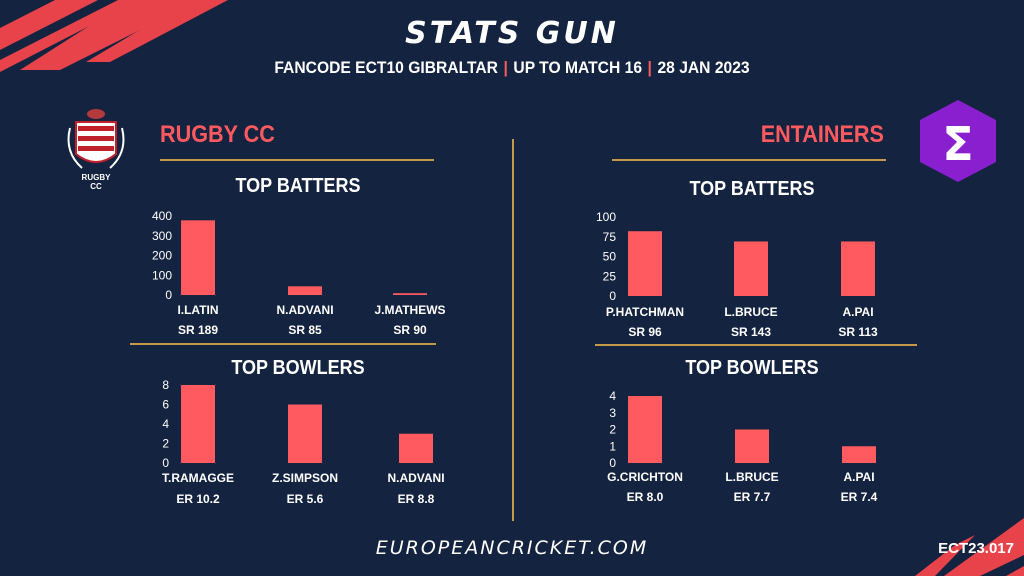 The height and width of the screenshot is (576, 1024). What do you see at coordinates (752, 497) in the screenshot?
I see `rate-label: ER 7.7` at bounding box center [752, 497].